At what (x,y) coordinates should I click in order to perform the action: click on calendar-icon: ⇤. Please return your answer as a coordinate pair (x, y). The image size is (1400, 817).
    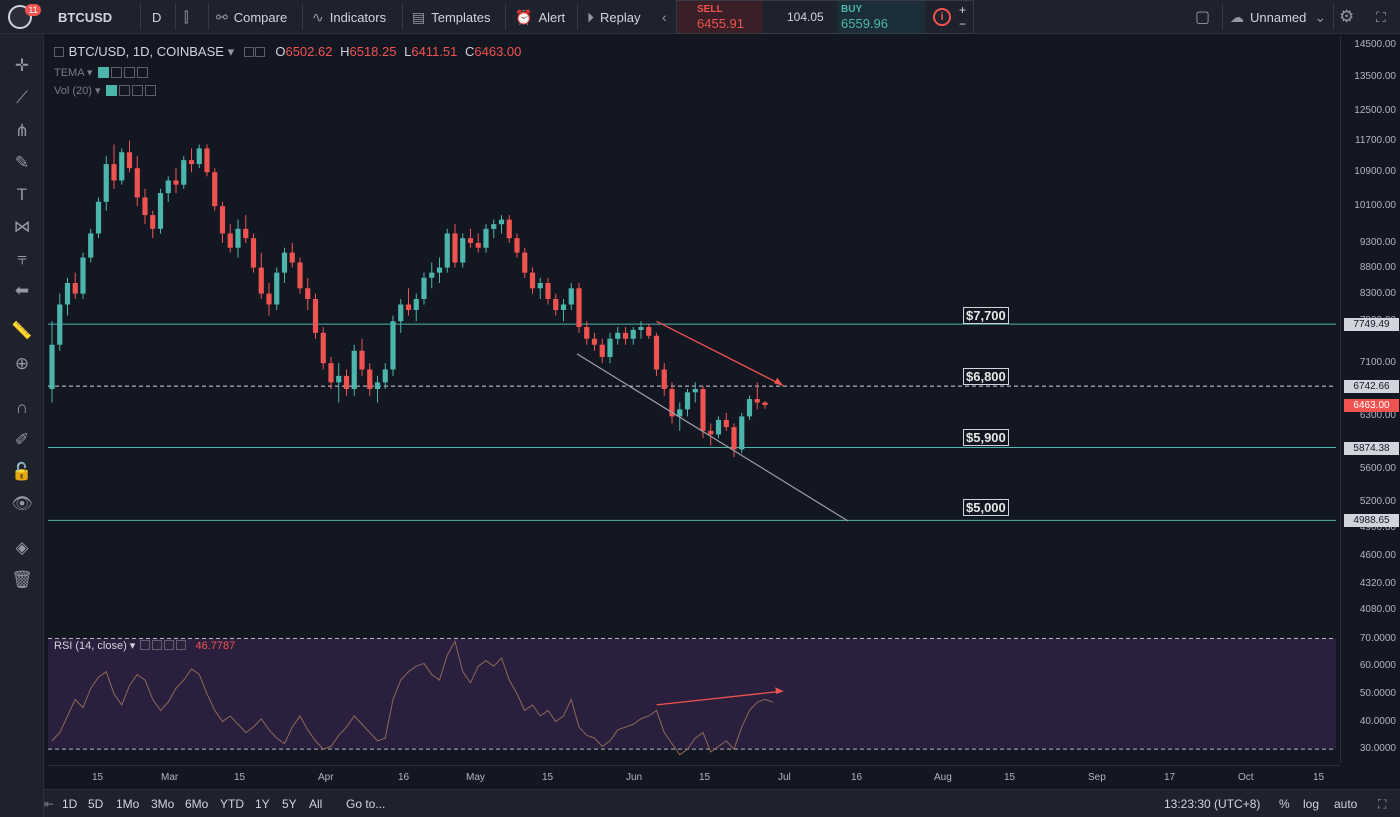
    Looking at the image, I should click on (49, 804).